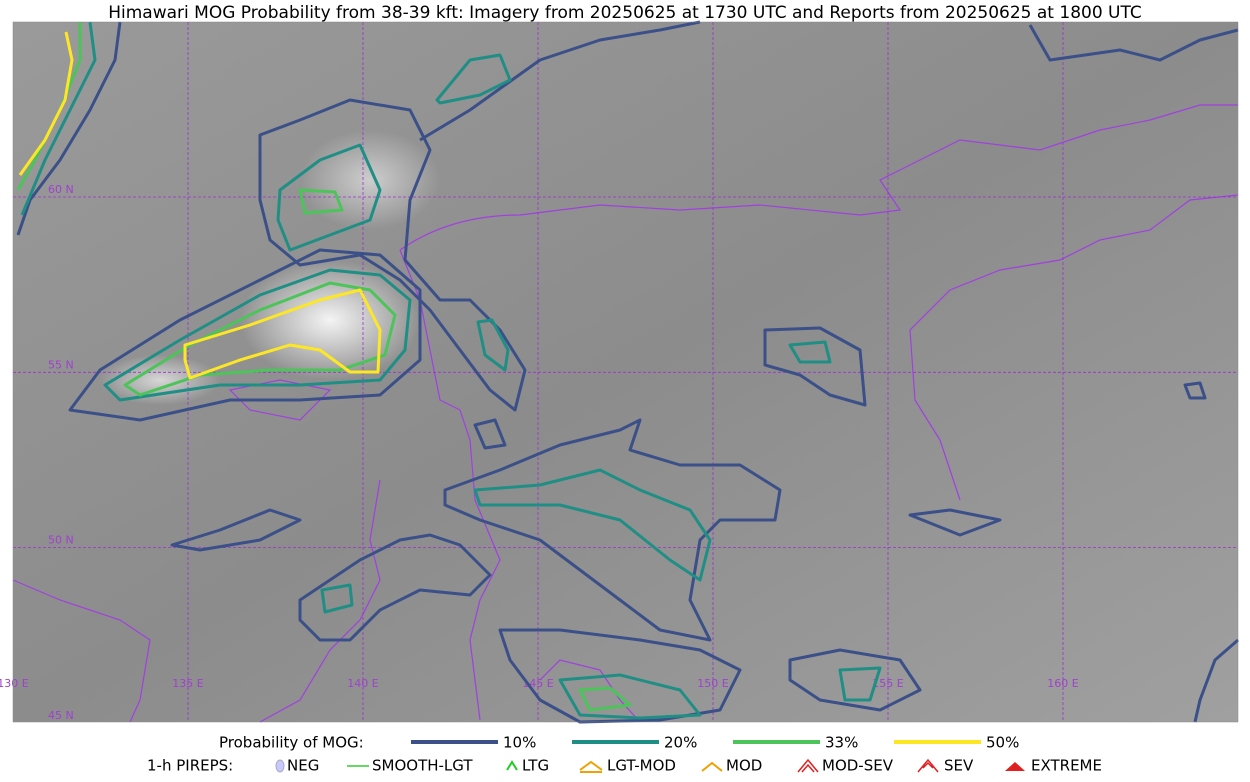  Describe the element at coordinates (959, 766) in the screenshot. I see `legend-label: SEV` at that location.